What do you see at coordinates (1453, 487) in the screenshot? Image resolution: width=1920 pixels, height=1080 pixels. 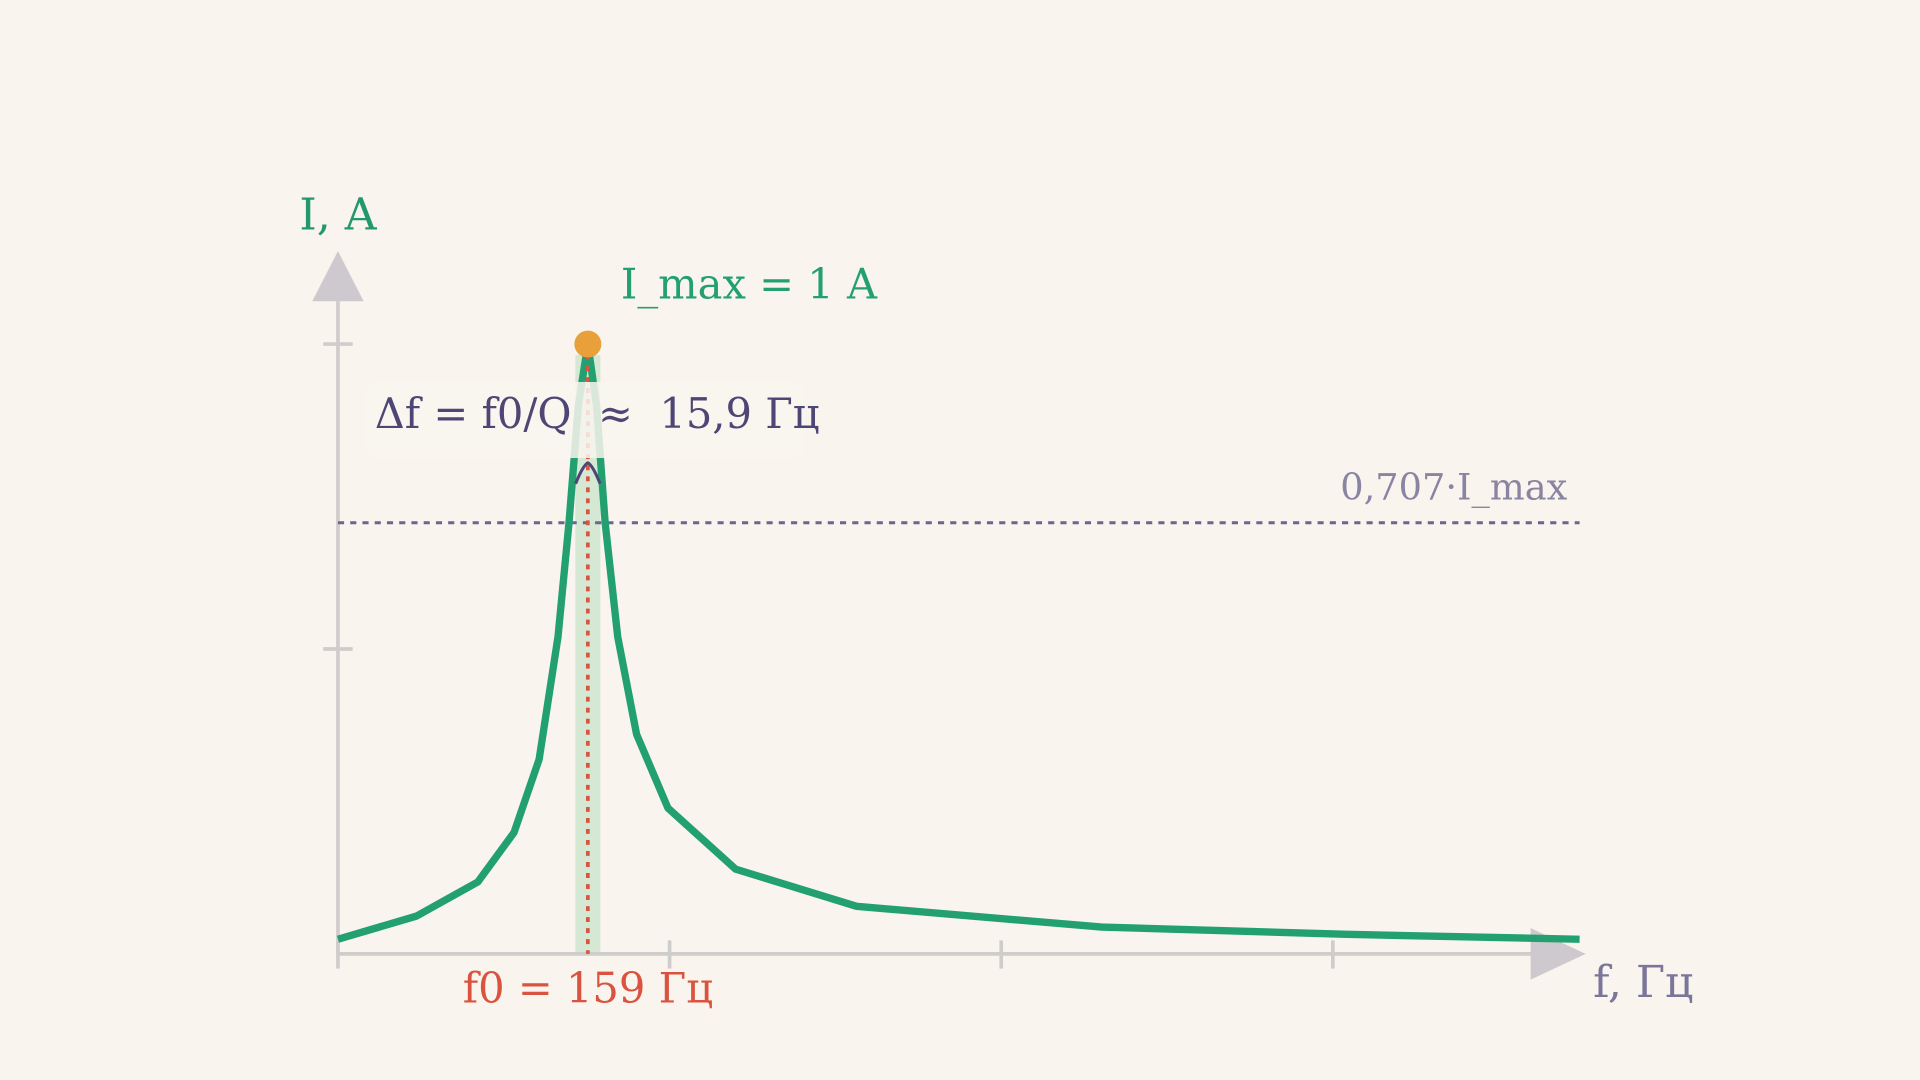 I see `reference-line-label: 0,707·I_max` at bounding box center [1453, 487].